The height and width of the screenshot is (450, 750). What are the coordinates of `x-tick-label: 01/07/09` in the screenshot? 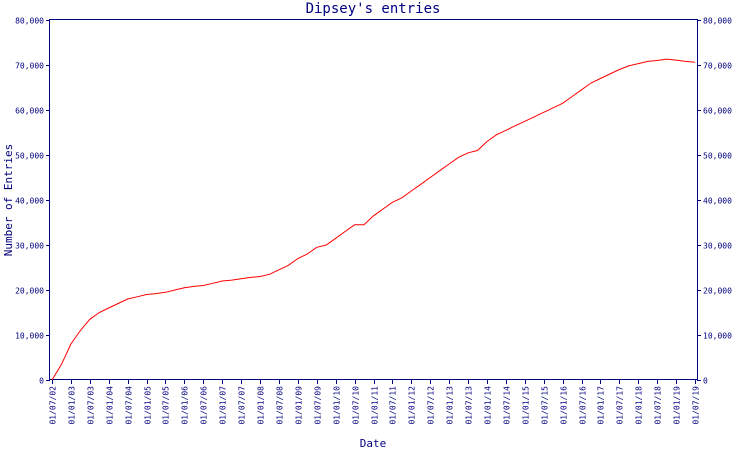 It's located at (318, 405).